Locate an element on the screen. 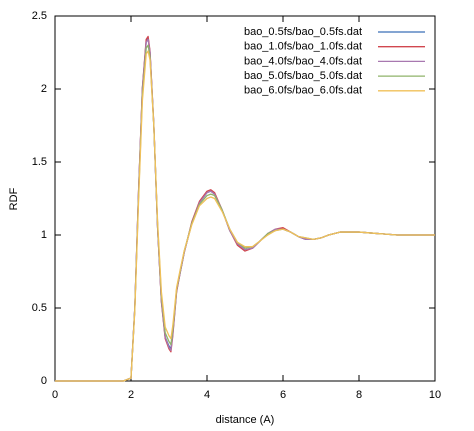  y-tick-label: 0 is located at coordinates (44, 381).